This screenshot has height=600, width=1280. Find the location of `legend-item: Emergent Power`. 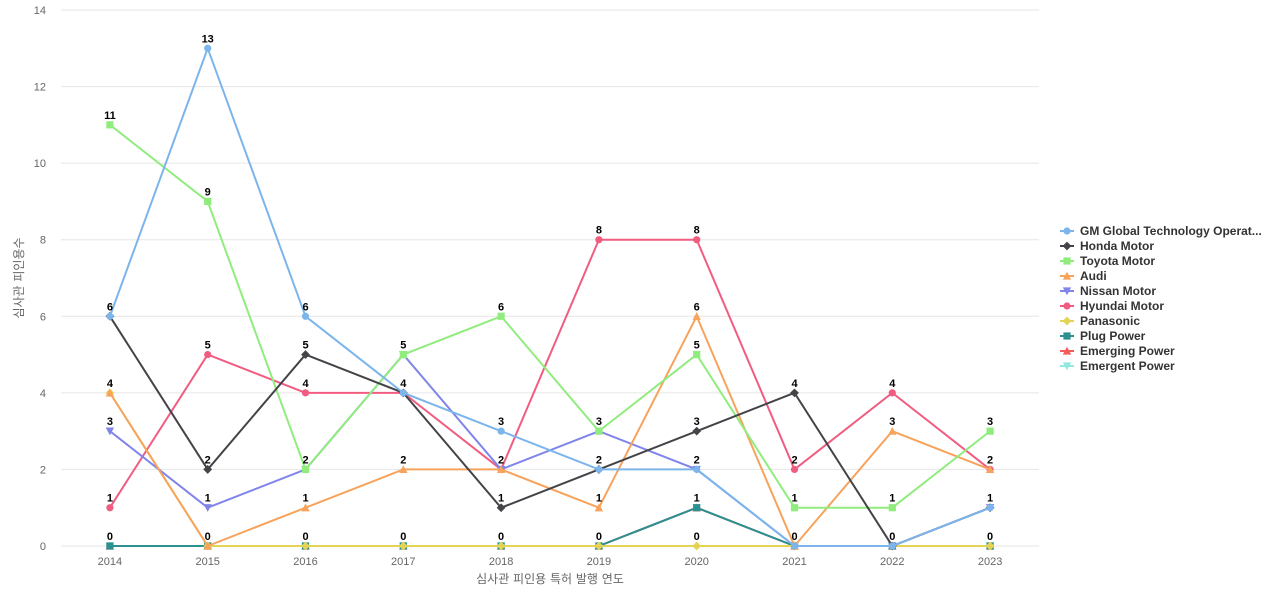

legend-item: Emergent Power is located at coordinates (1117, 366).